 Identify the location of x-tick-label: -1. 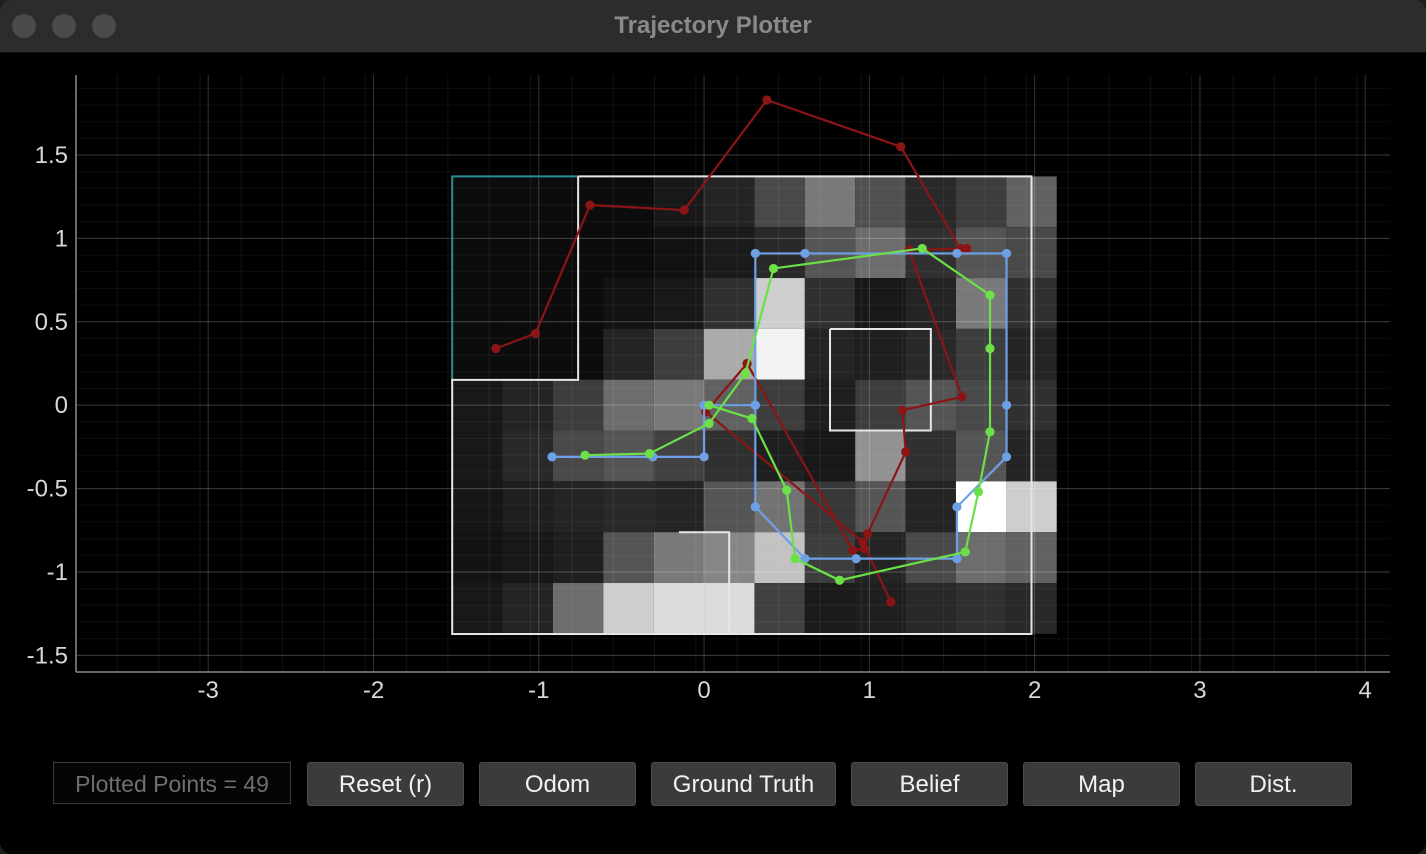
(538, 690).